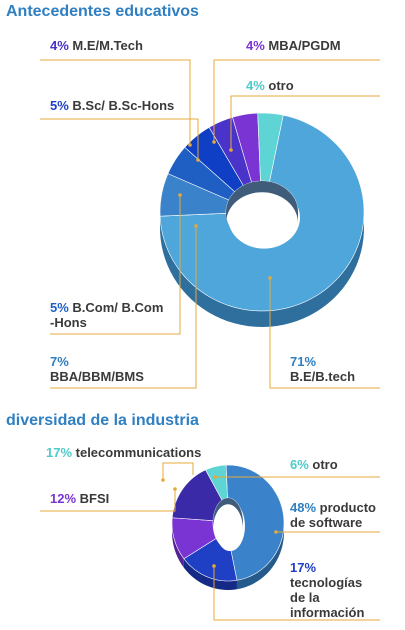 The width and height of the screenshot is (405, 630). I want to click on percent-value: 12%, so click(65, 498).